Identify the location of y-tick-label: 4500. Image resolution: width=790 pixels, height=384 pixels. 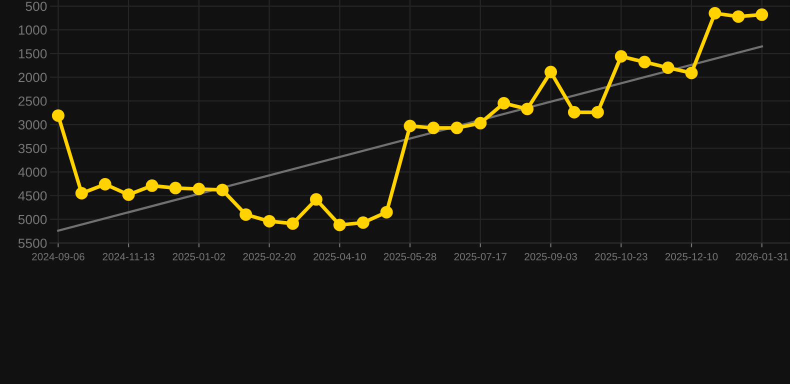
(32, 196).